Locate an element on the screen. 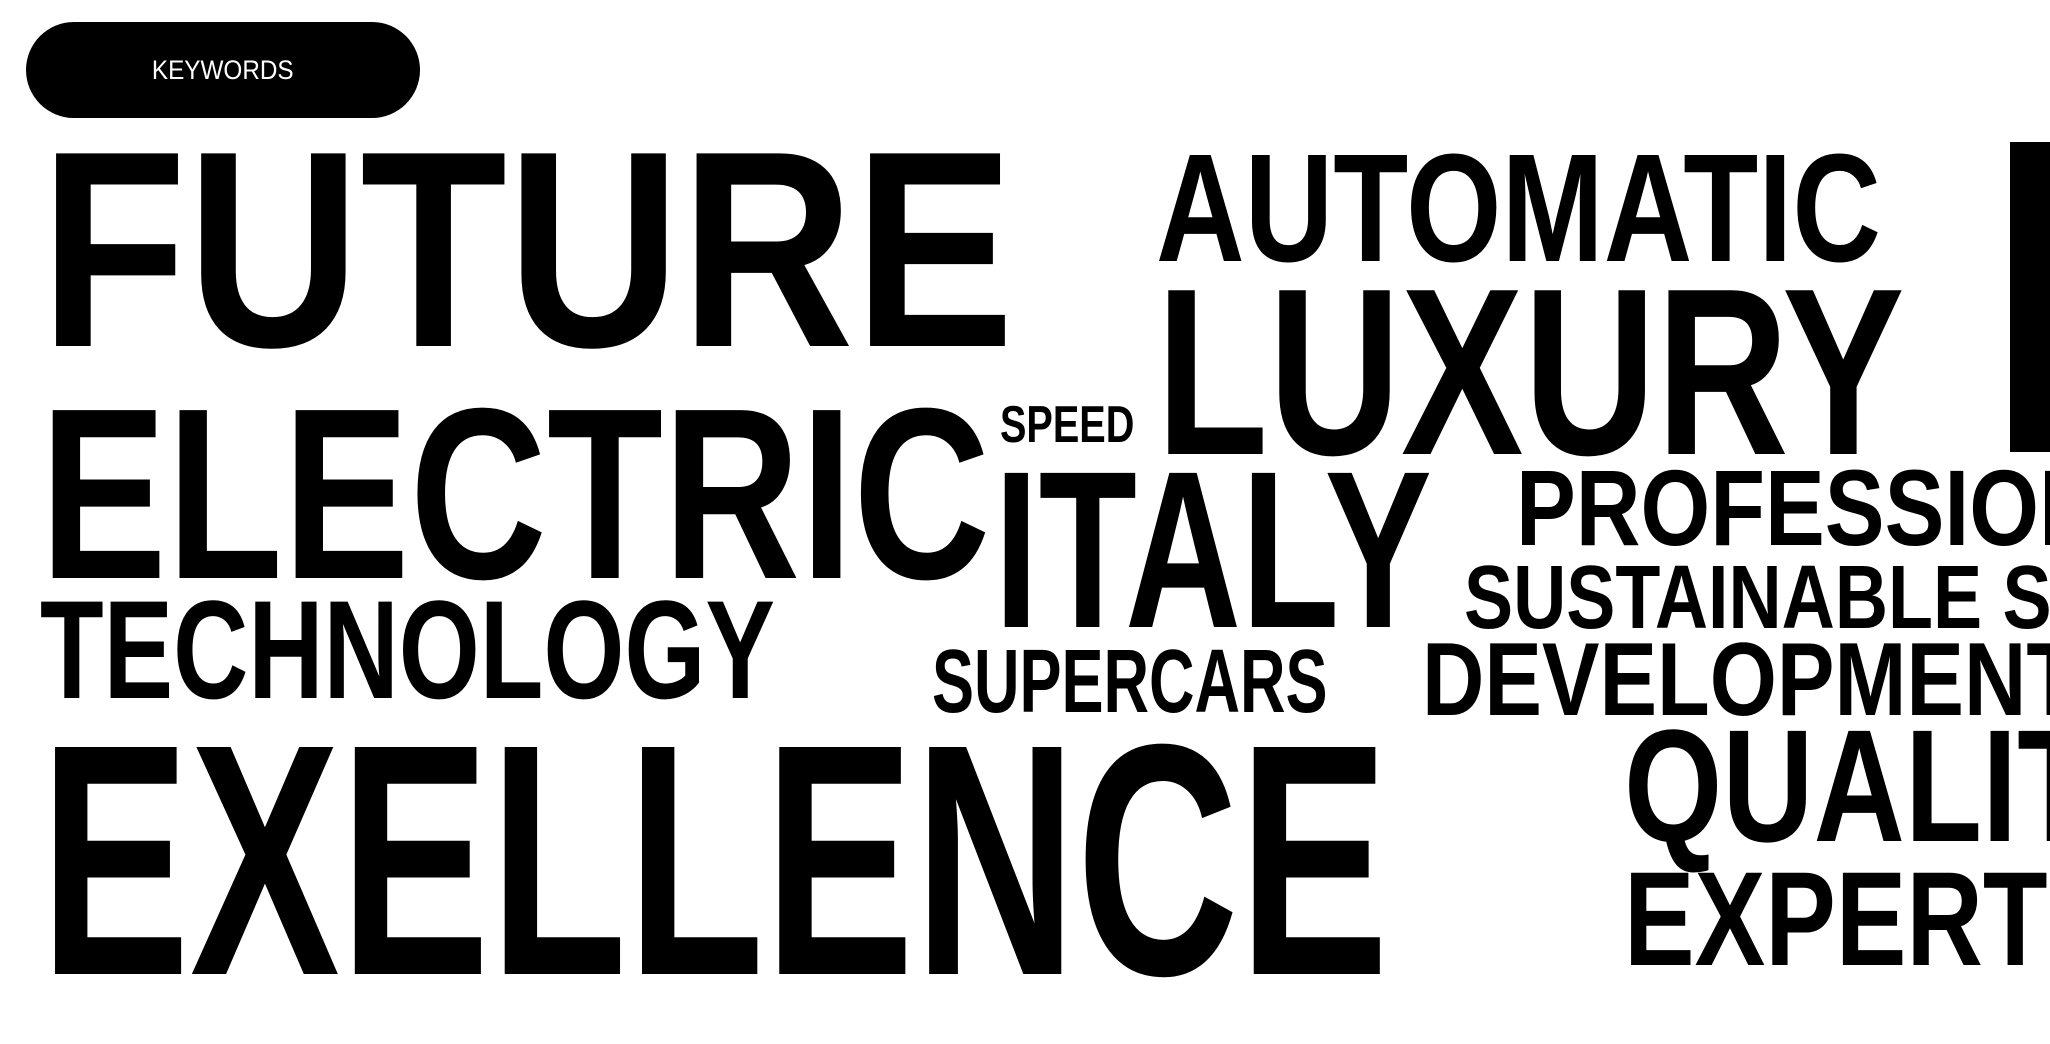 This screenshot has width=2050, height=1044. word-development: DEVELOPMENT is located at coordinates (1736, 680).